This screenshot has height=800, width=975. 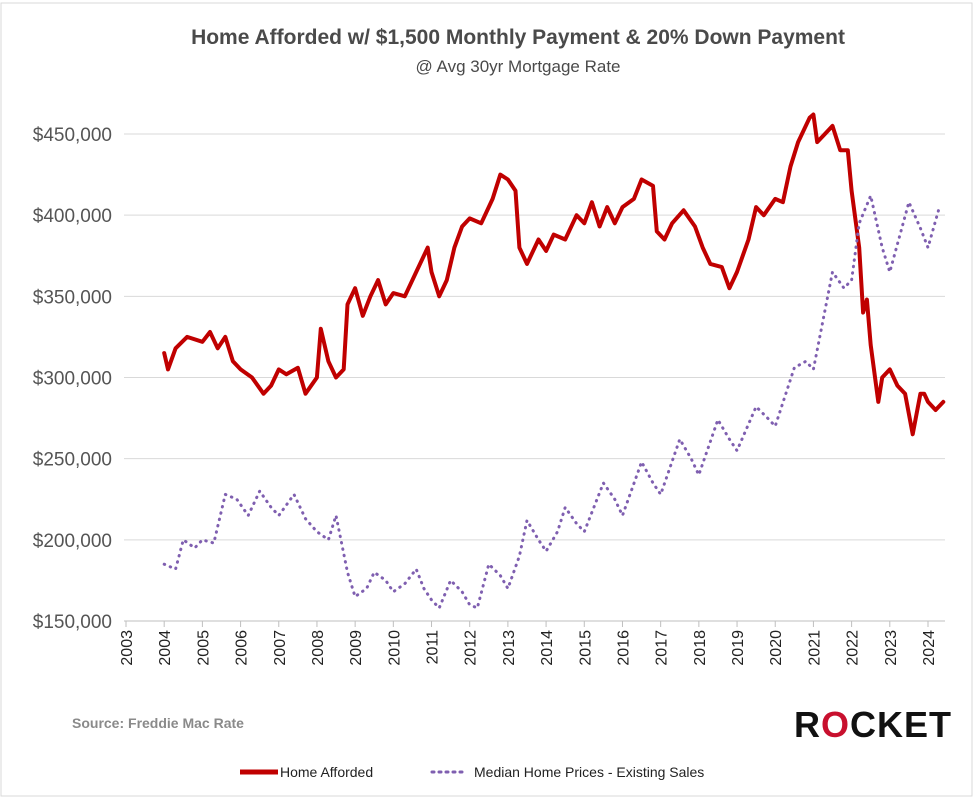 I want to click on y-tick-label: $450,000, so click(x=72, y=135).